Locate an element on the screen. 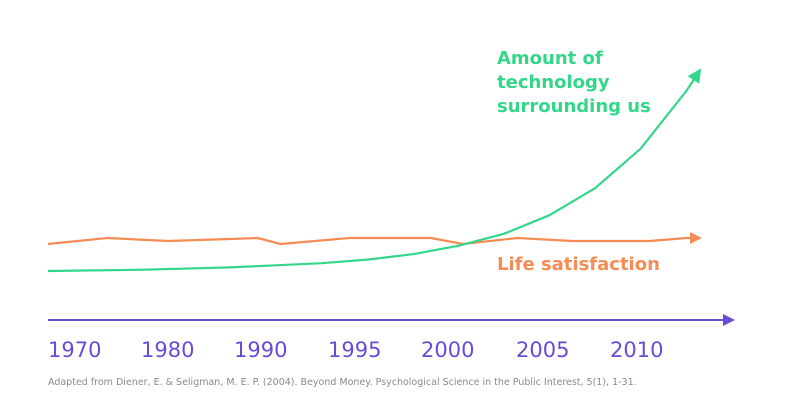 The width and height of the screenshot is (788, 405). technology-label-line: Amount of is located at coordinates (550, 58).